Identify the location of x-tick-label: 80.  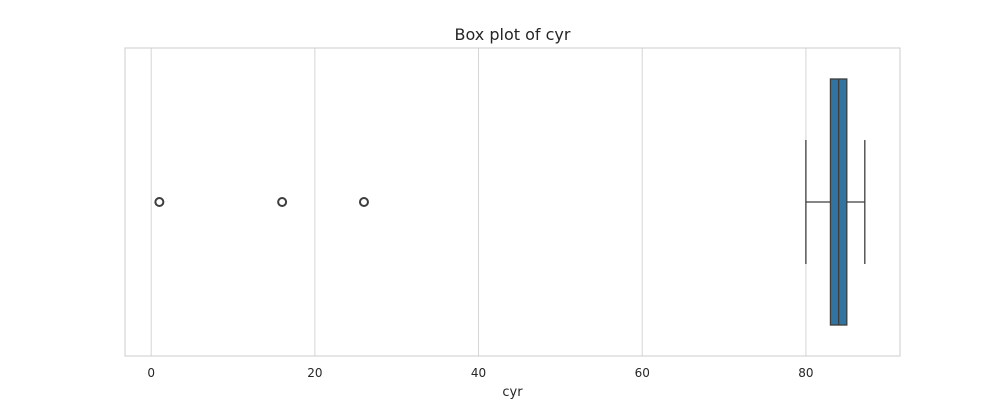
(805, 373).